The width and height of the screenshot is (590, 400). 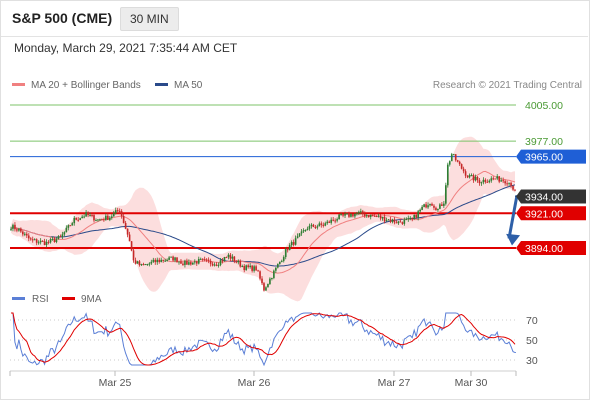 What do you see at coordinates (263, 380) in the screenshot?
I see `time-axis: Mar 25 Mar 26 Mar 27 Mar 30` at bounding box center [263, 380].